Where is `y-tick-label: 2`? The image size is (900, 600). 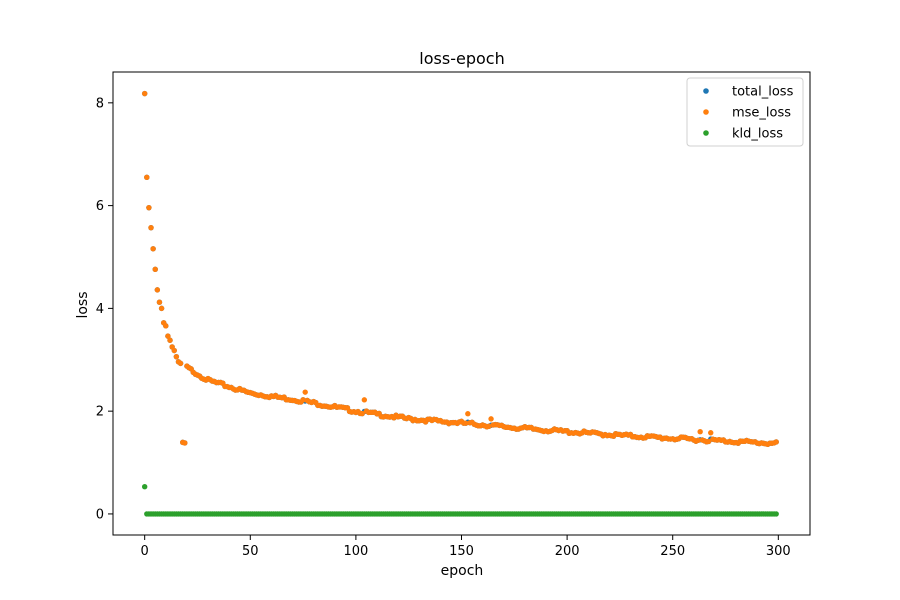 y-tick-label: 2 is located at coordinates (100, 412).